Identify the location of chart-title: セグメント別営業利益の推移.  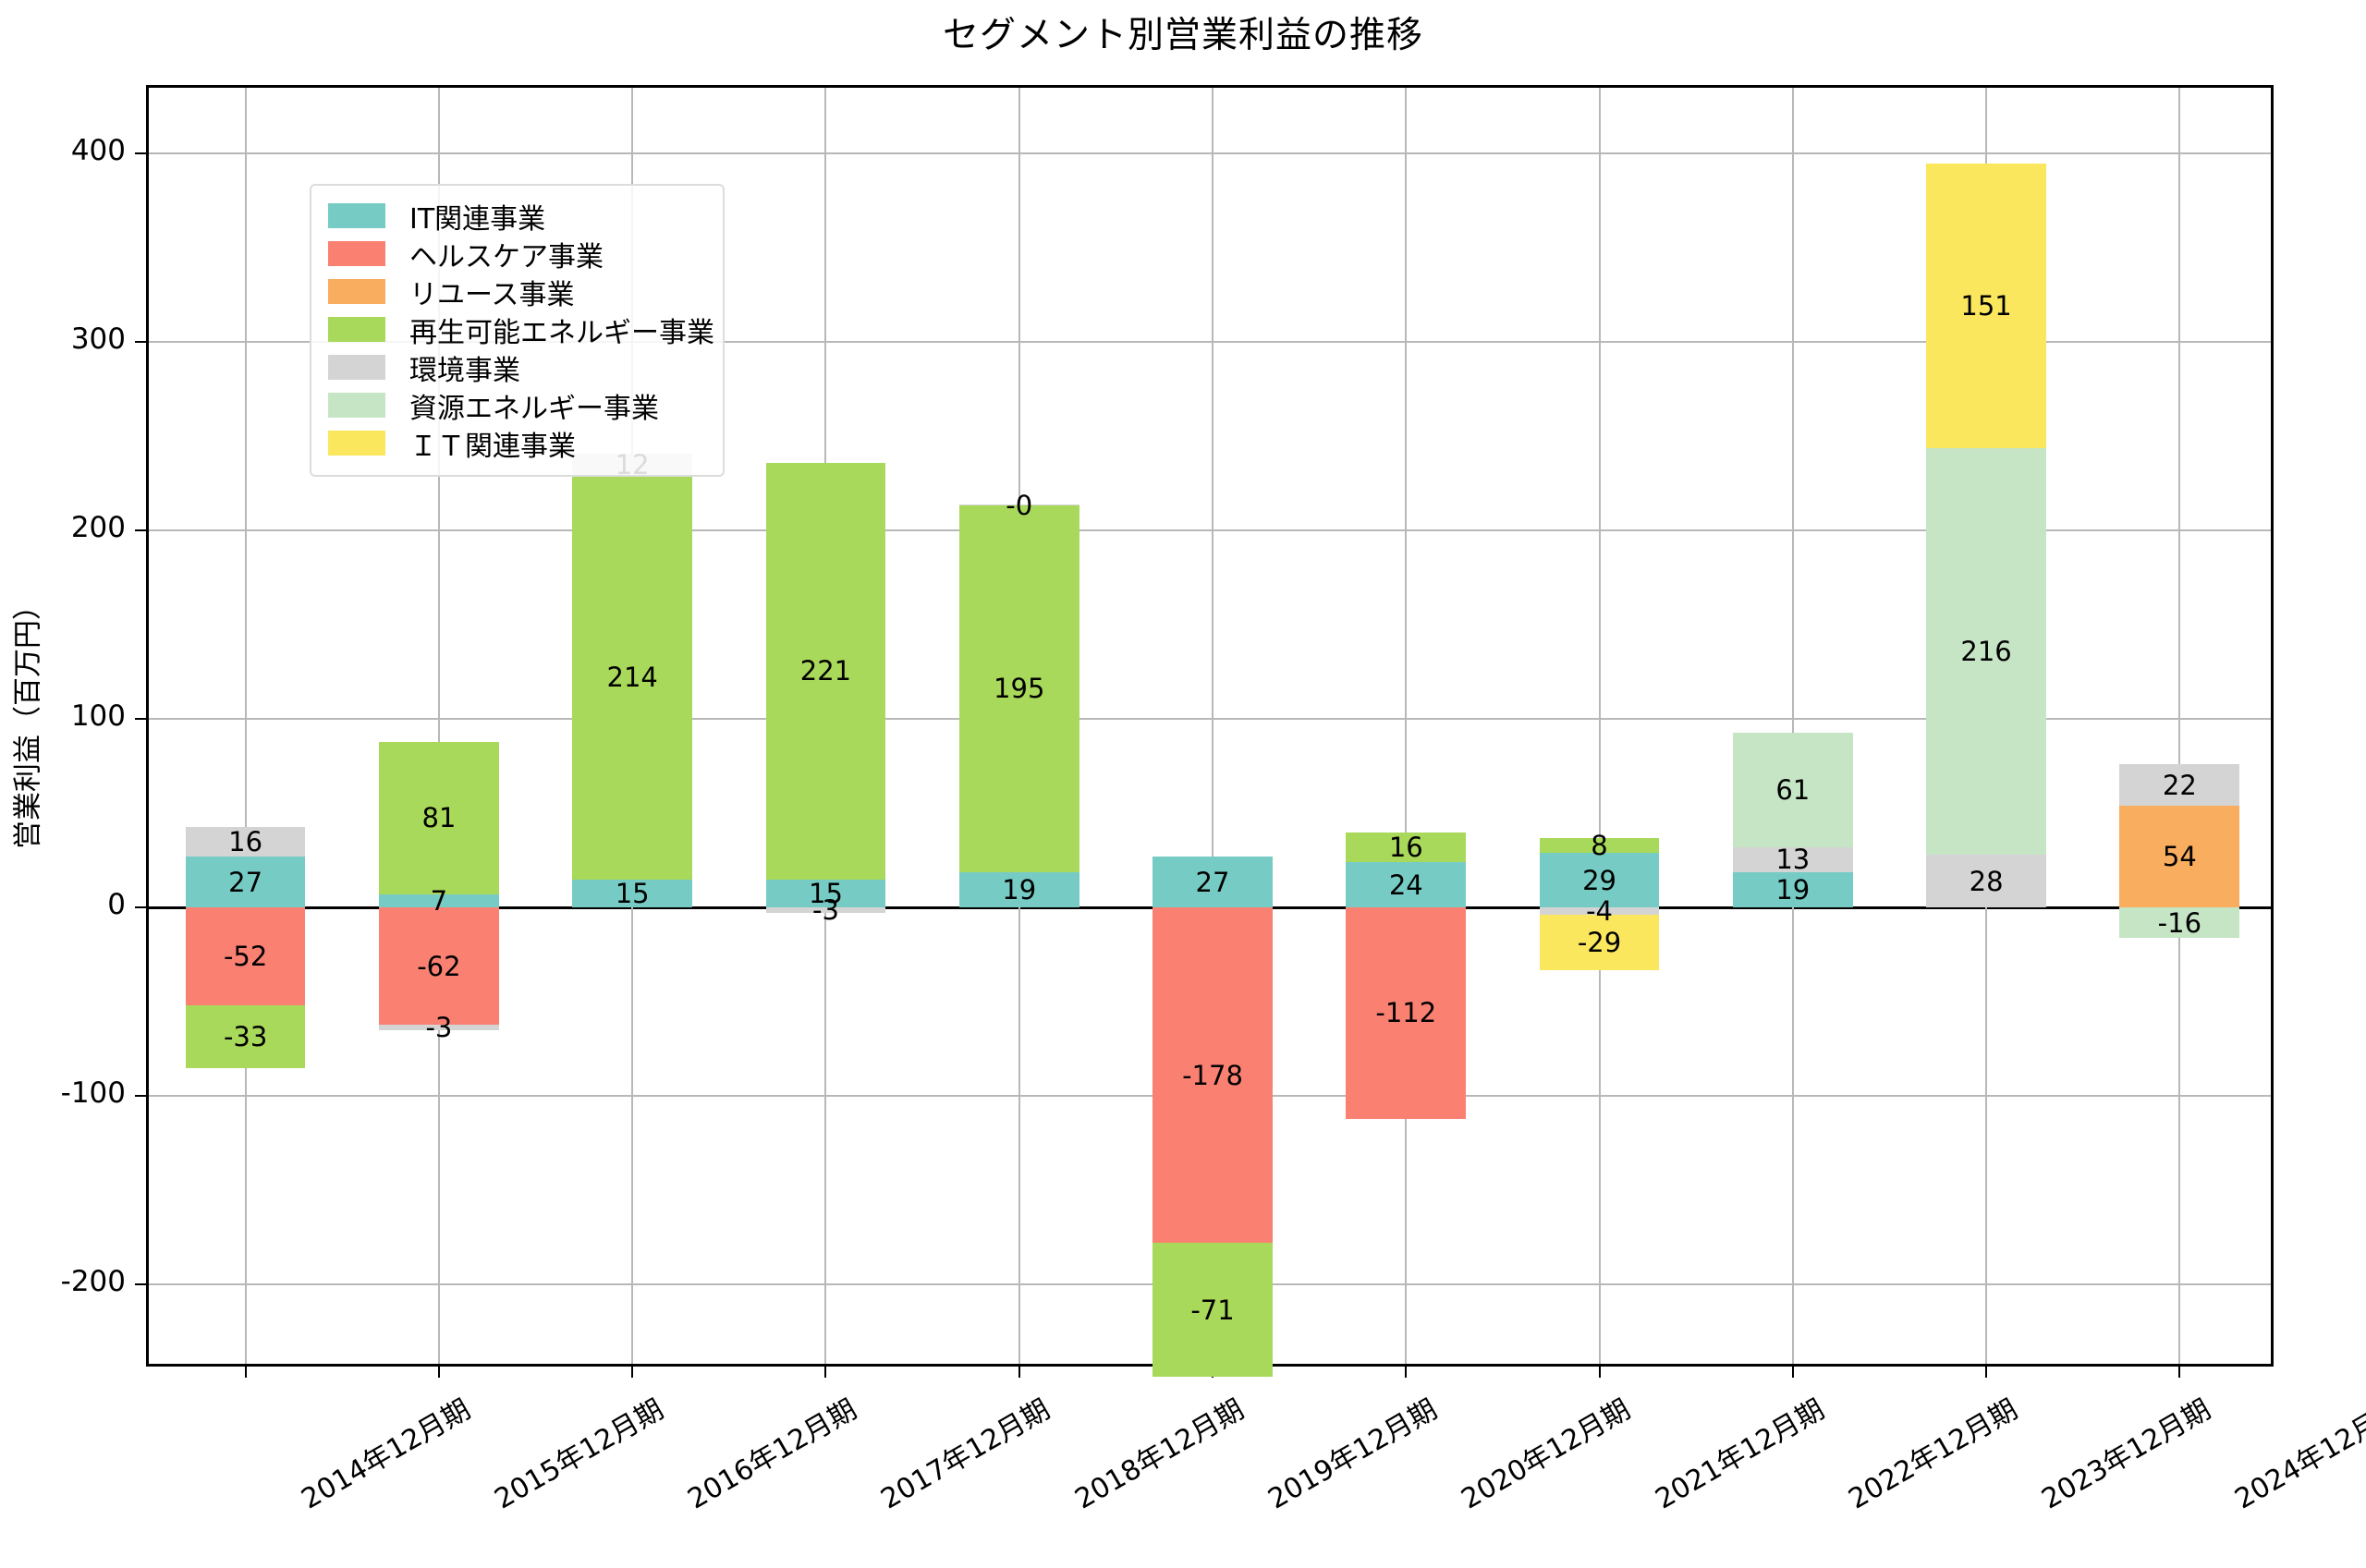
(1182, 35).